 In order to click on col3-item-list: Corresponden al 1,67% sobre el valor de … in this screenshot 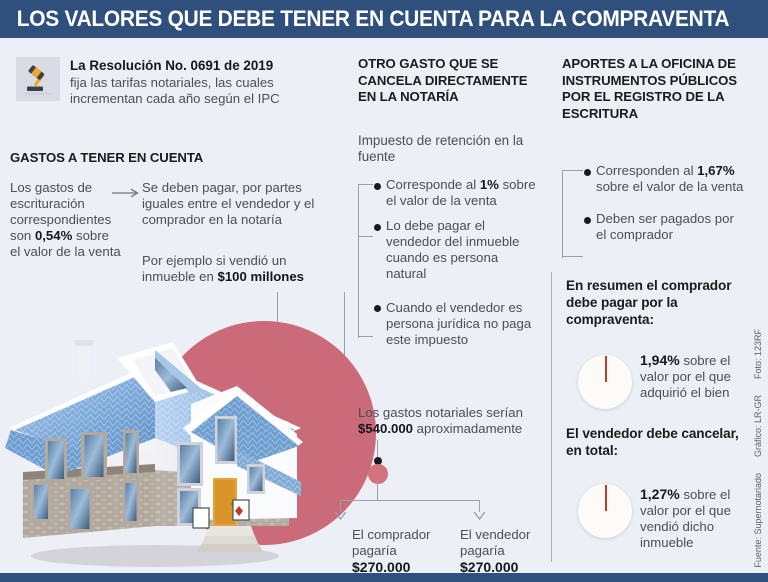, I will do `click(664, 207)`.